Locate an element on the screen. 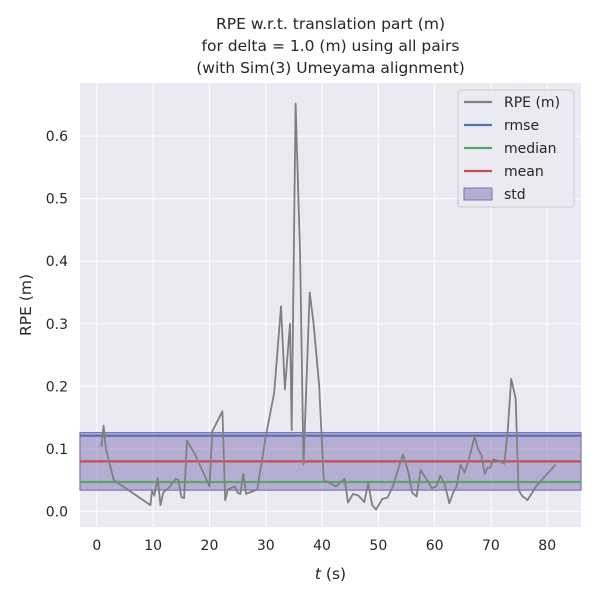  legend-box is located at coordinates (516, 148).